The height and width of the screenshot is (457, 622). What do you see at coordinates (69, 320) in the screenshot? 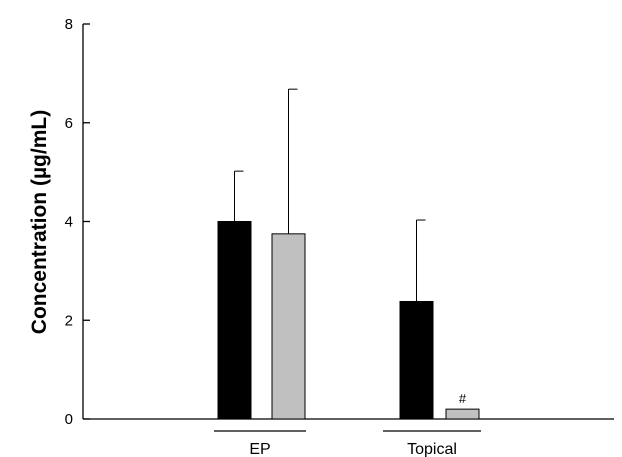
I see `y-tick-label: 2` at bounding box center [69, 320].